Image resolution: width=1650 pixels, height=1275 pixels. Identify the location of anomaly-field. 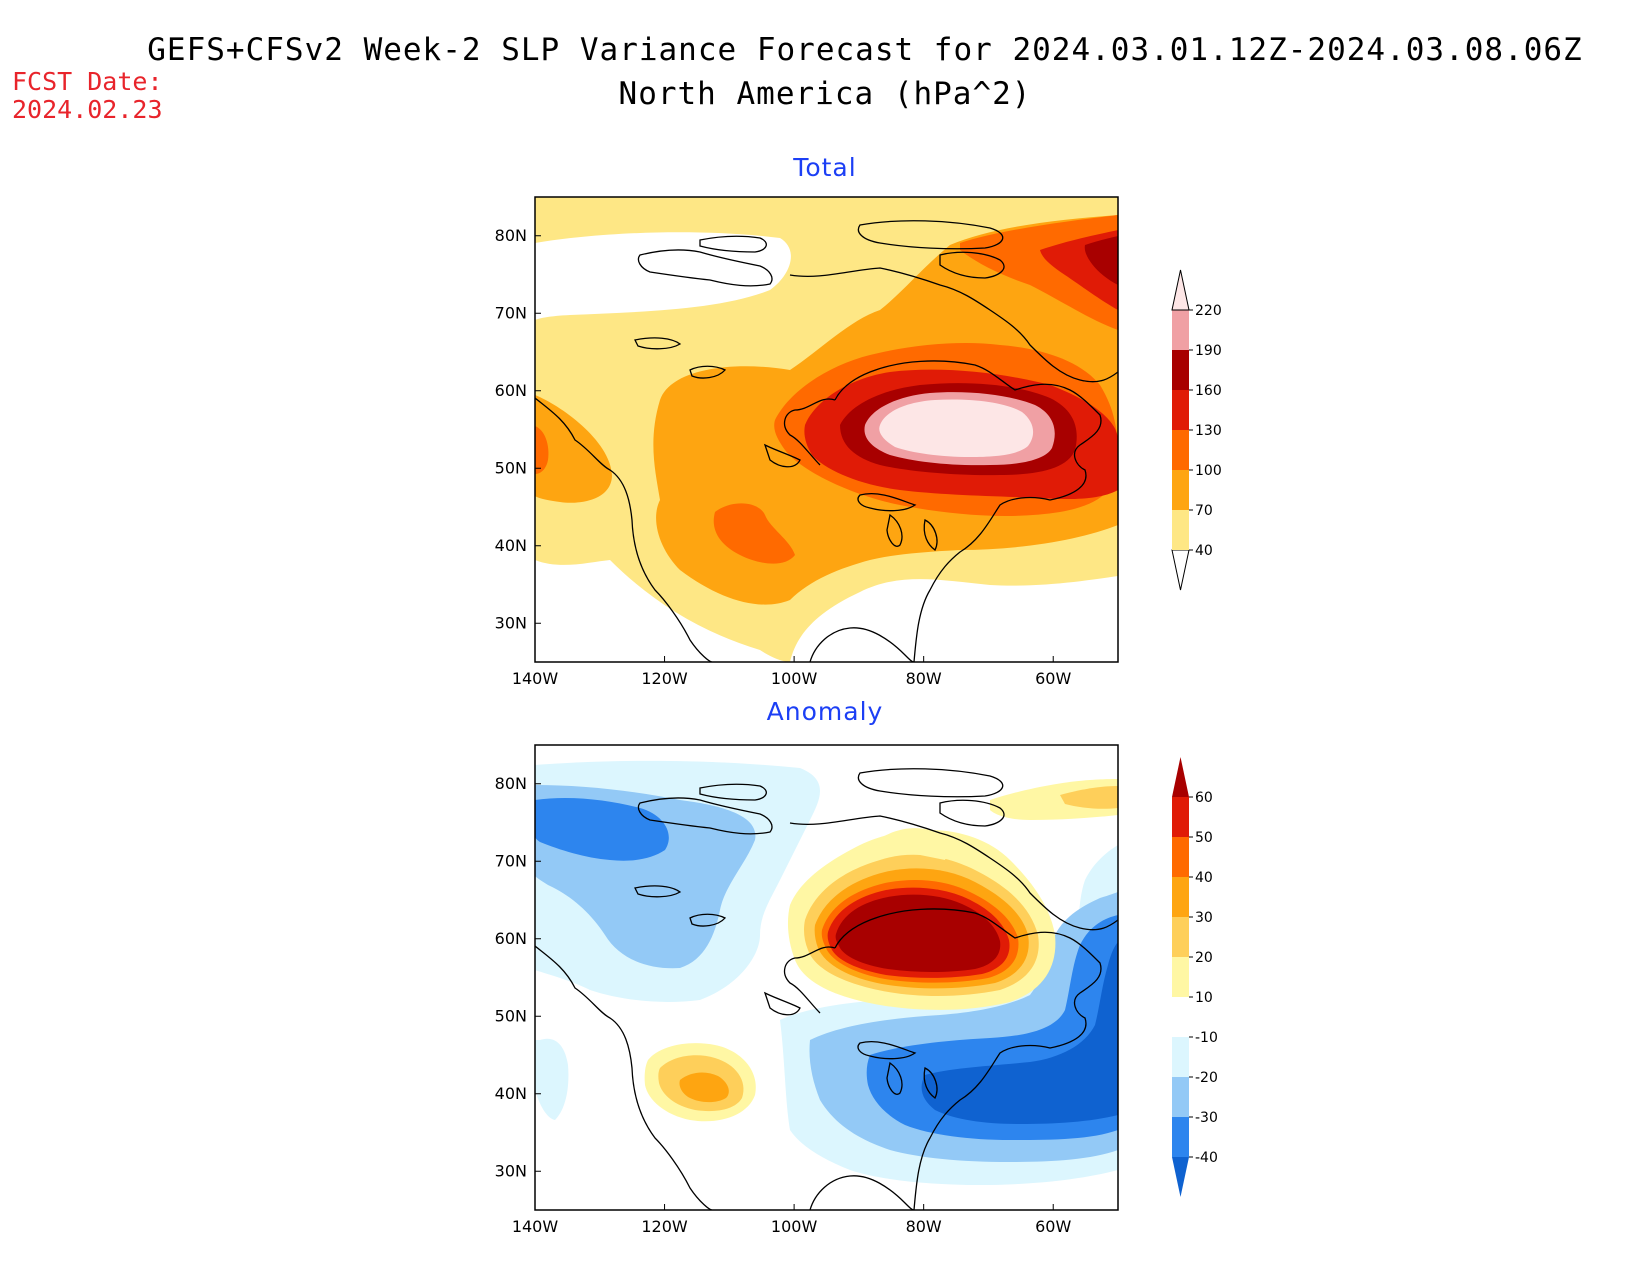
(826, 977).